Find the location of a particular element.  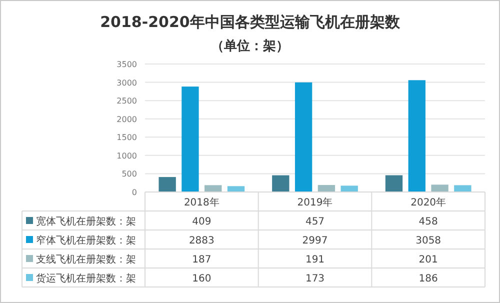

y-tick-label: 0 is located at coordinates (134, 192).